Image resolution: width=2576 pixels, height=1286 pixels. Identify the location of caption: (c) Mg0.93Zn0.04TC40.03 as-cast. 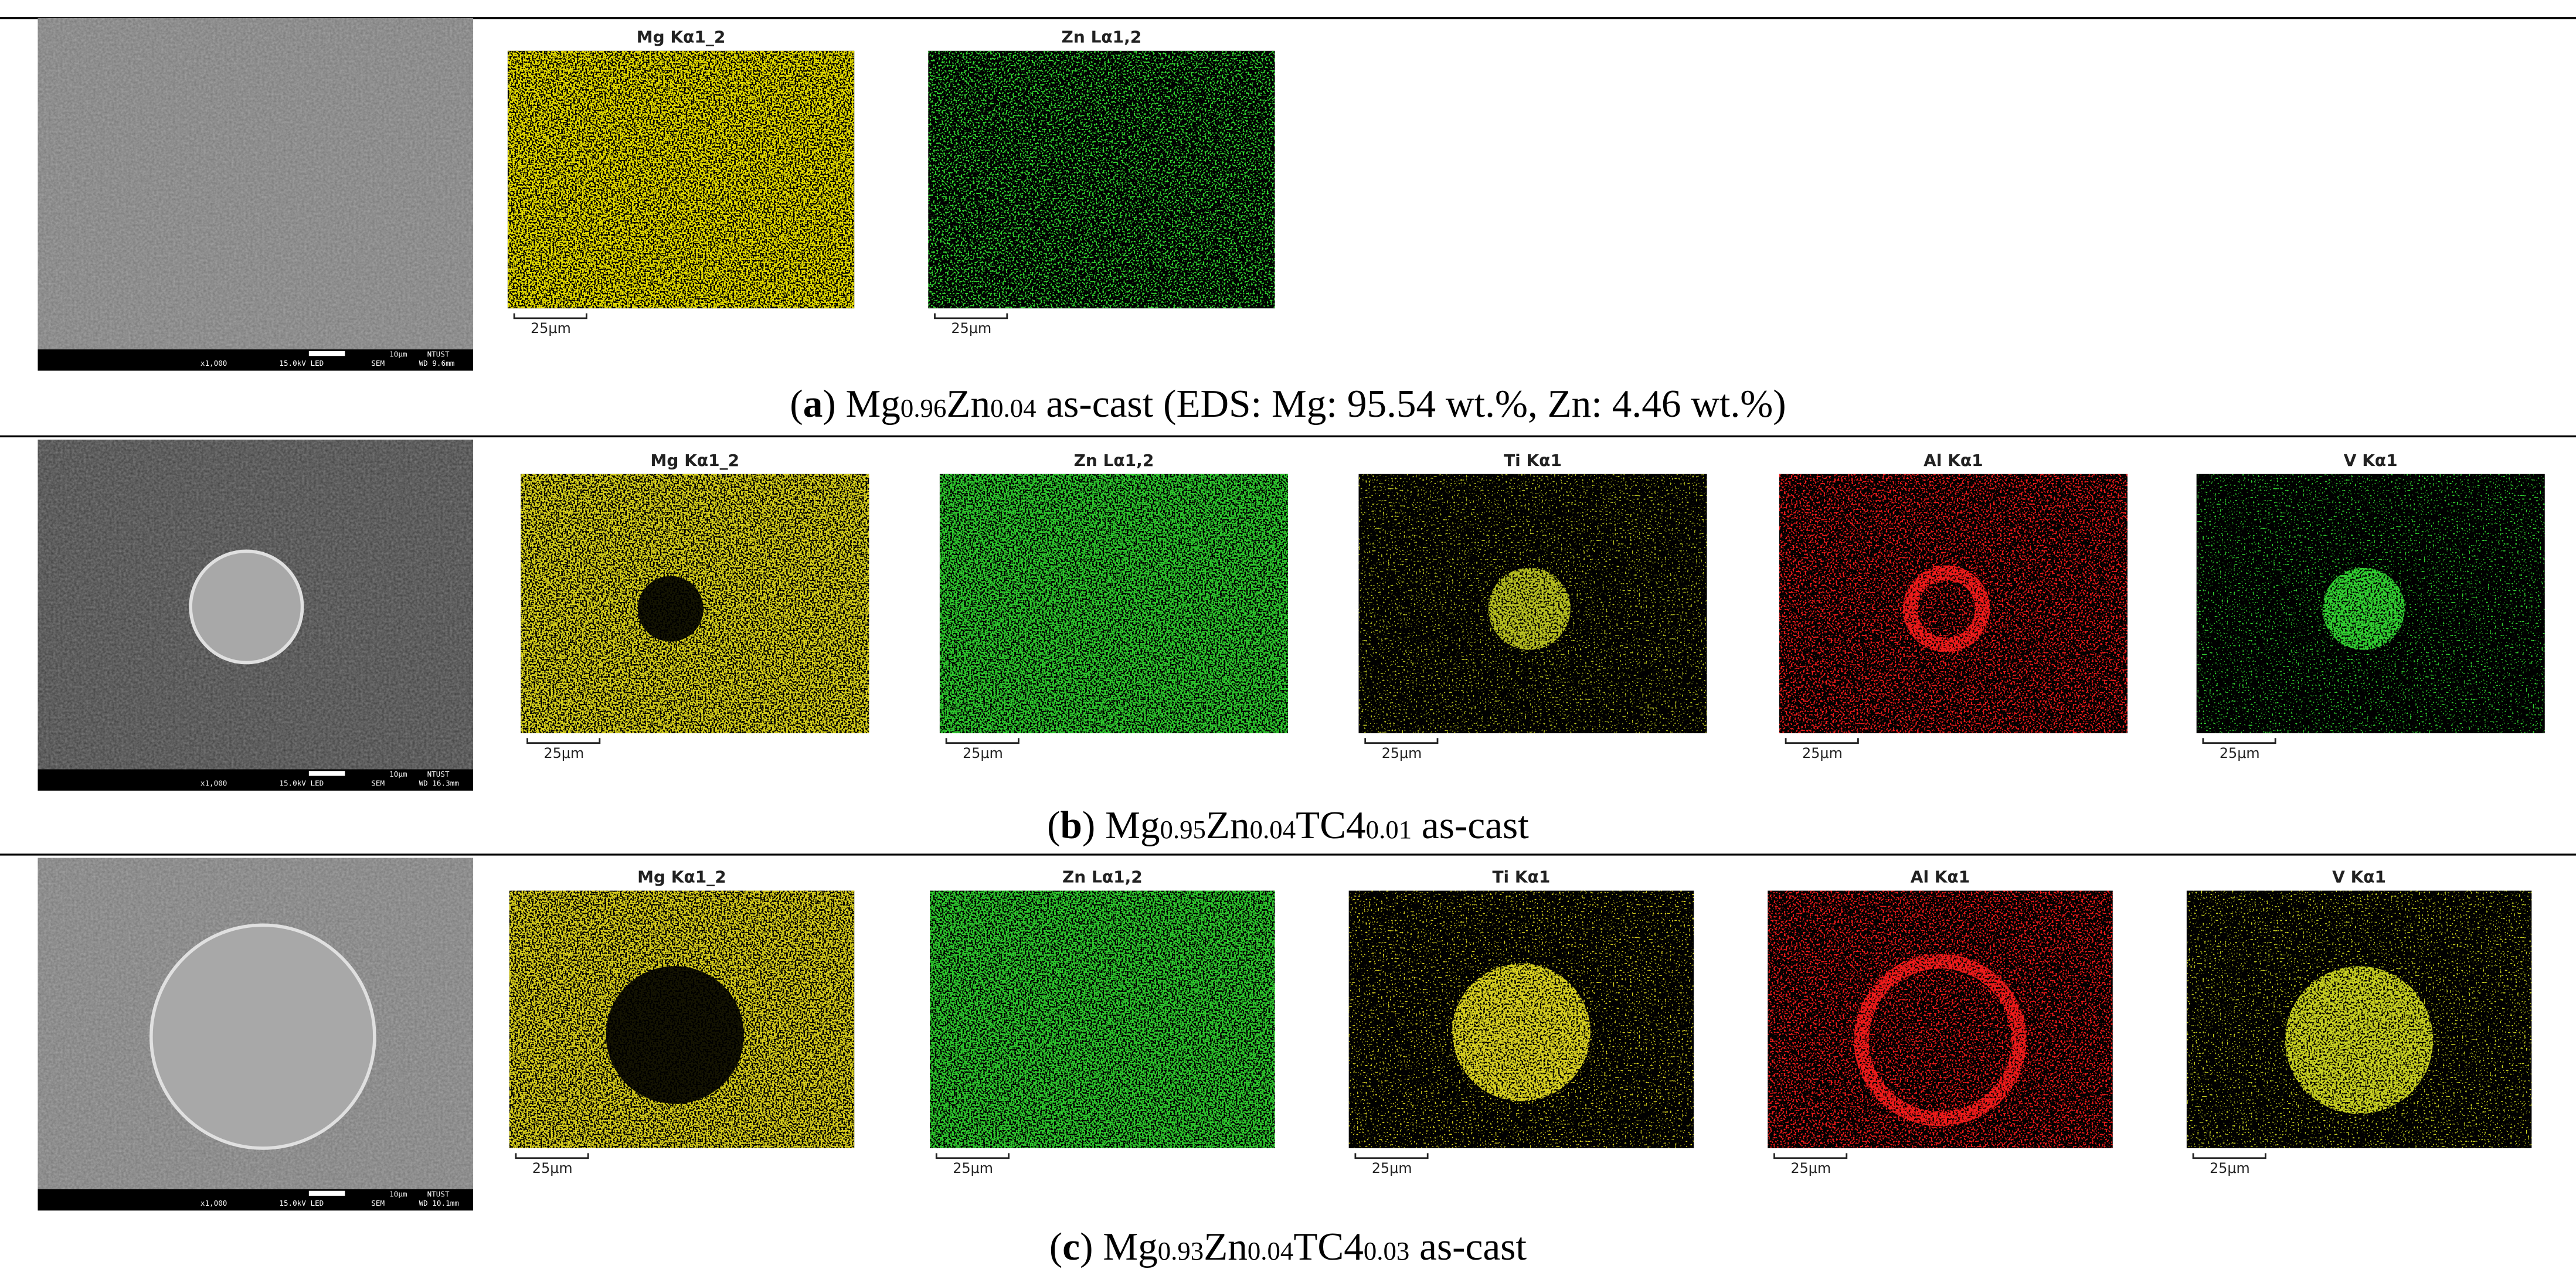
(1288, 1246).